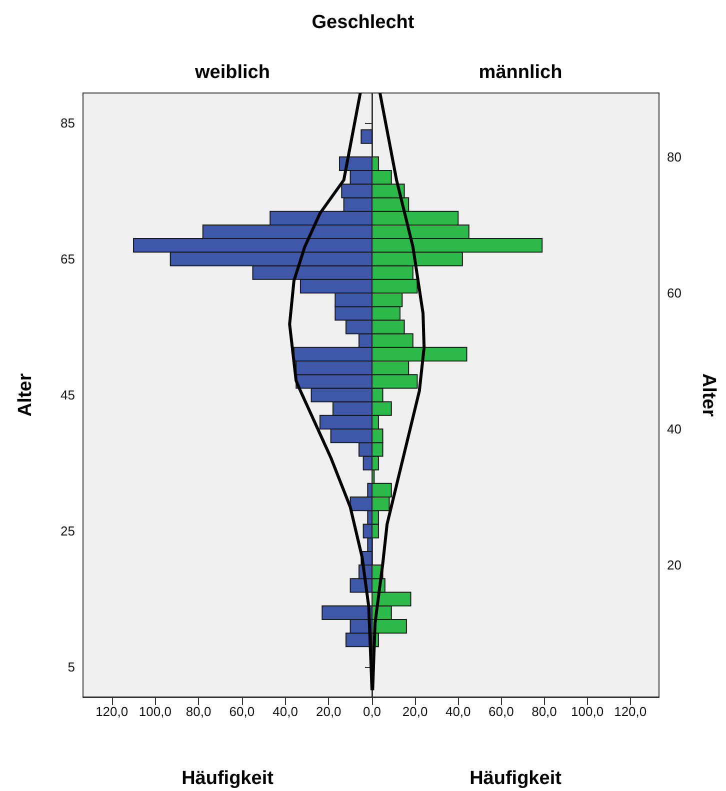 This screenshot has width=726, height=791. Describe the element at coordinates (674, 565) in the screenshot. I see `y-tick-label: 20` at that location.